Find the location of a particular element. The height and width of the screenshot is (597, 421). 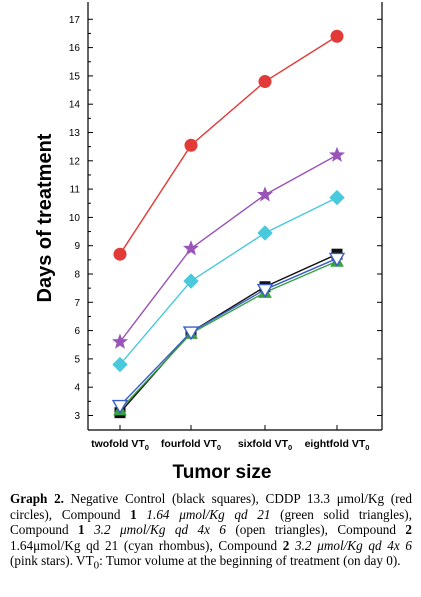

y-tick-label: 14 is located at coordinates (75, 105).